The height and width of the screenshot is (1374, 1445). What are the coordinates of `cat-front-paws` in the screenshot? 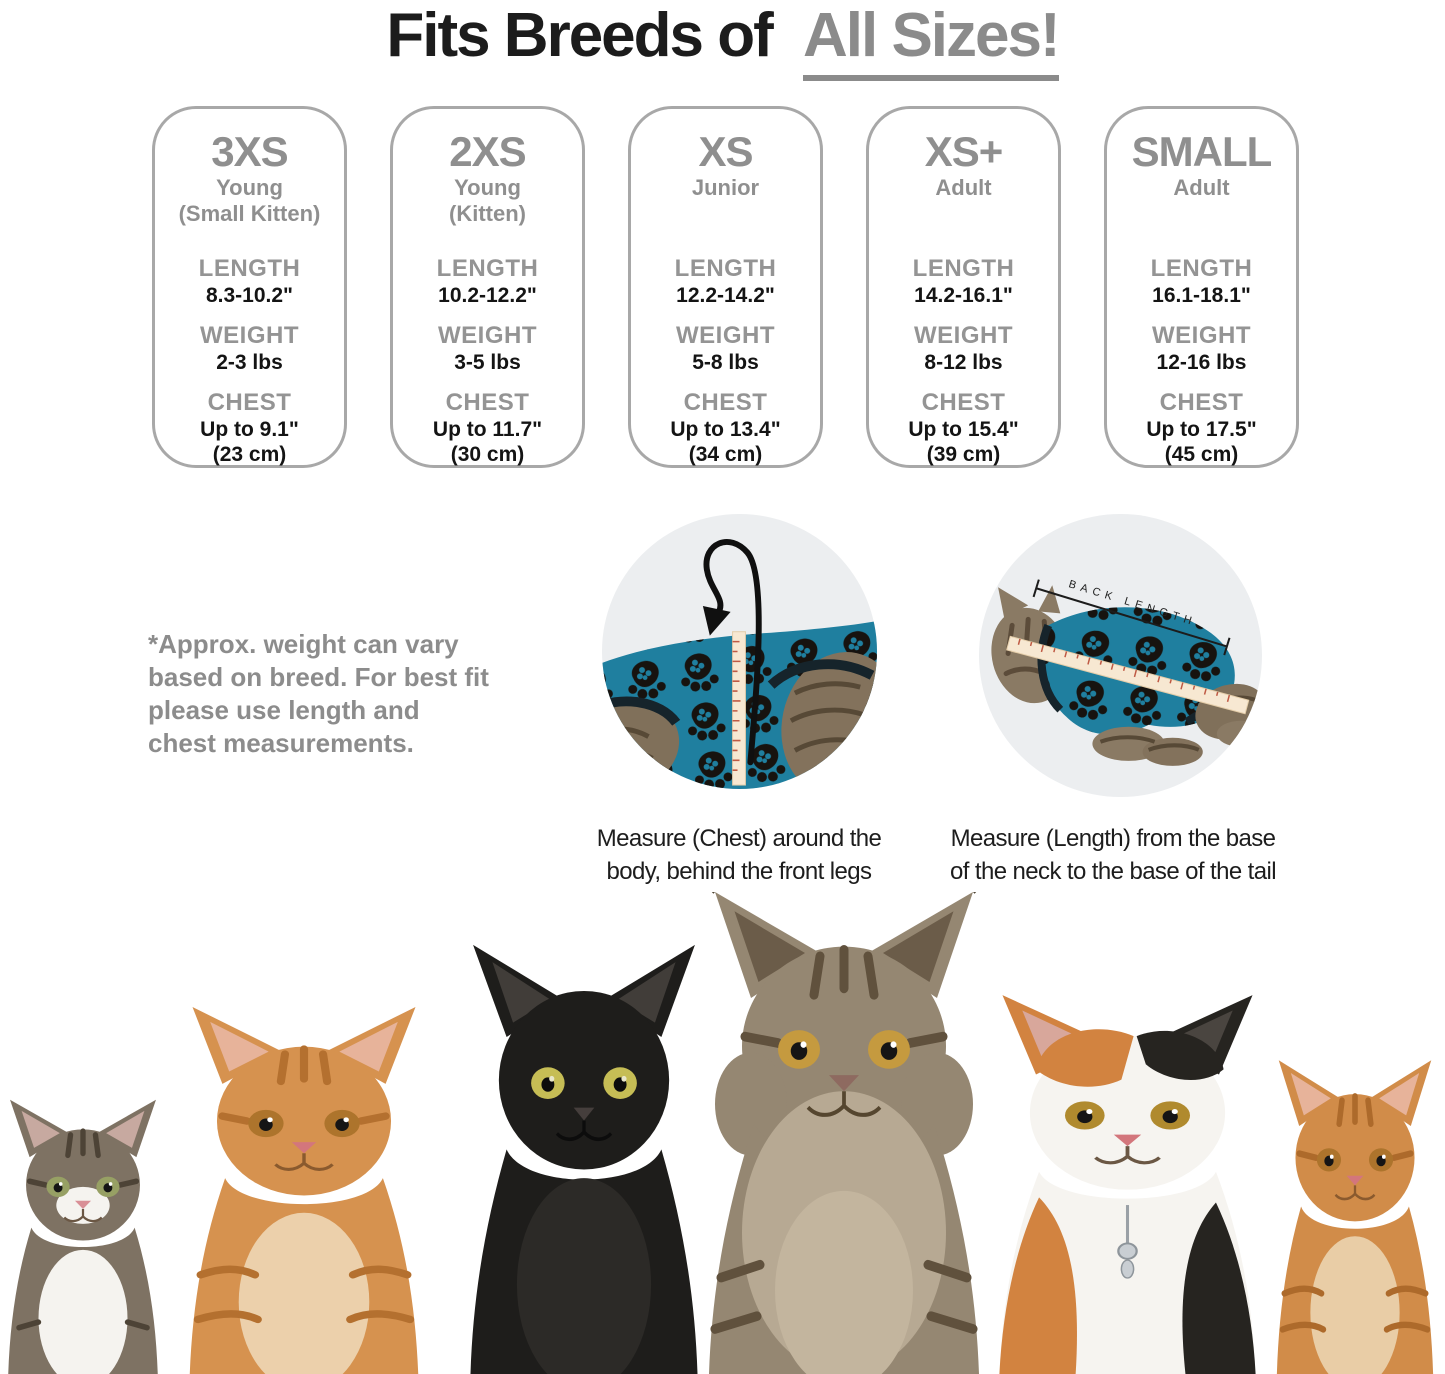 It's located at (1147, 746).